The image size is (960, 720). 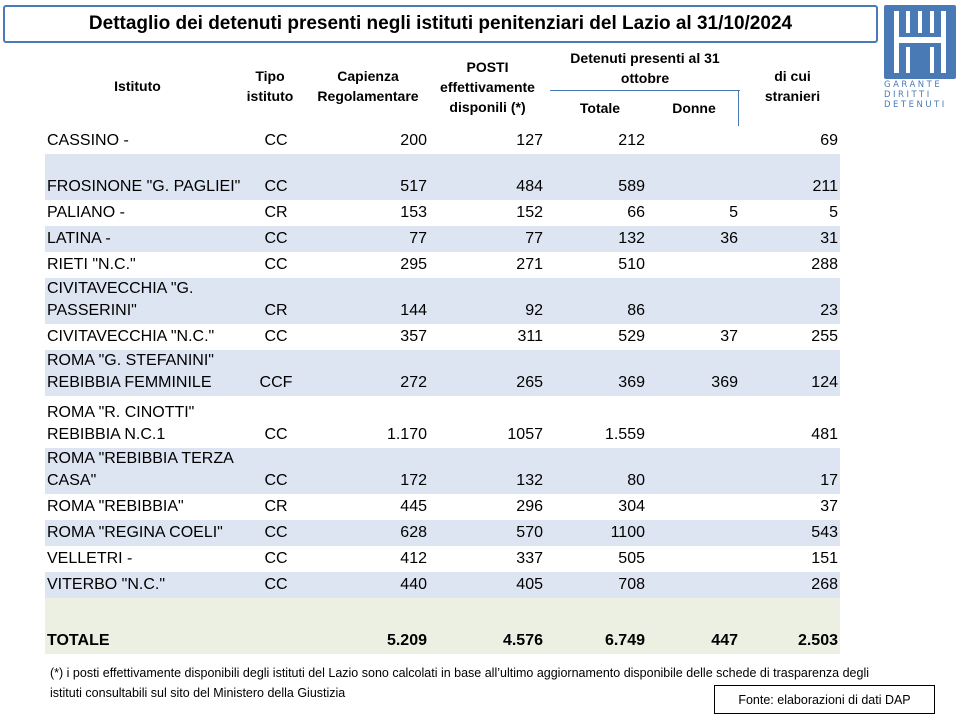 What do you see at coordinates (413, 584) in the screenshot?
I see `cell-capienza: 440` at bounding box center [413, 584].